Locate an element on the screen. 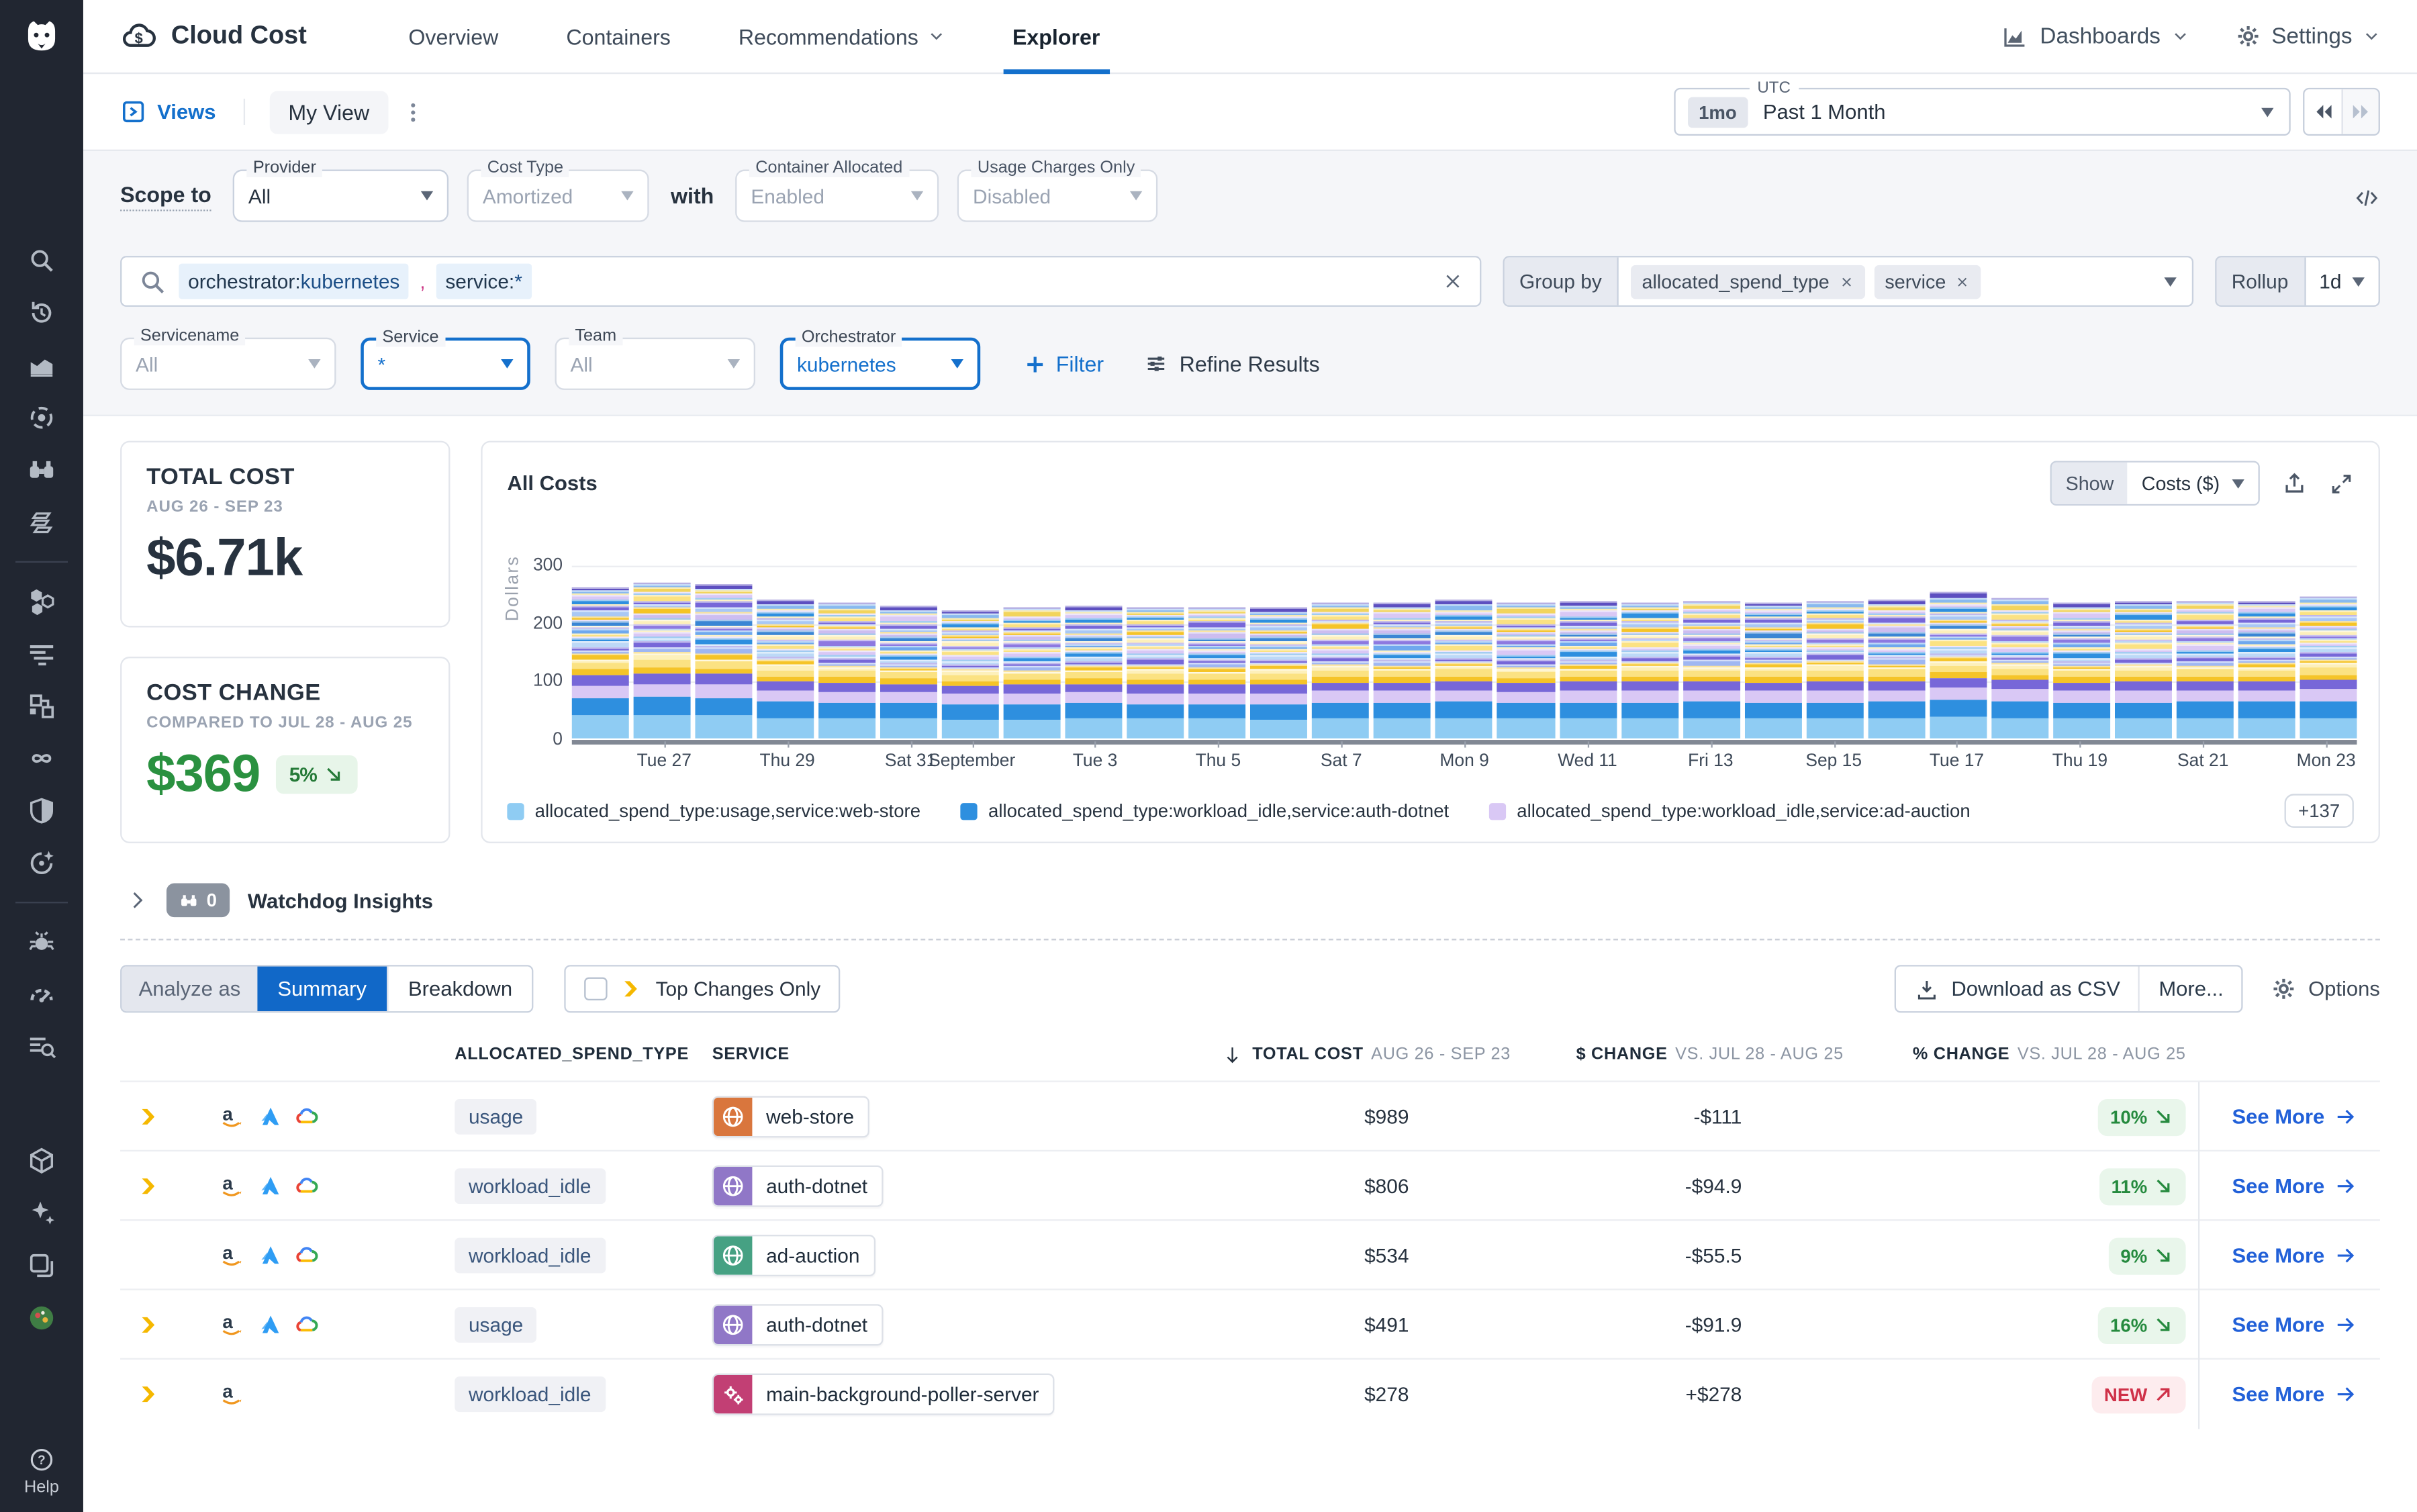 The width and height of the screenshot is (2417, 1512). remove-pill-icon is located at coordinates (1847, 281).